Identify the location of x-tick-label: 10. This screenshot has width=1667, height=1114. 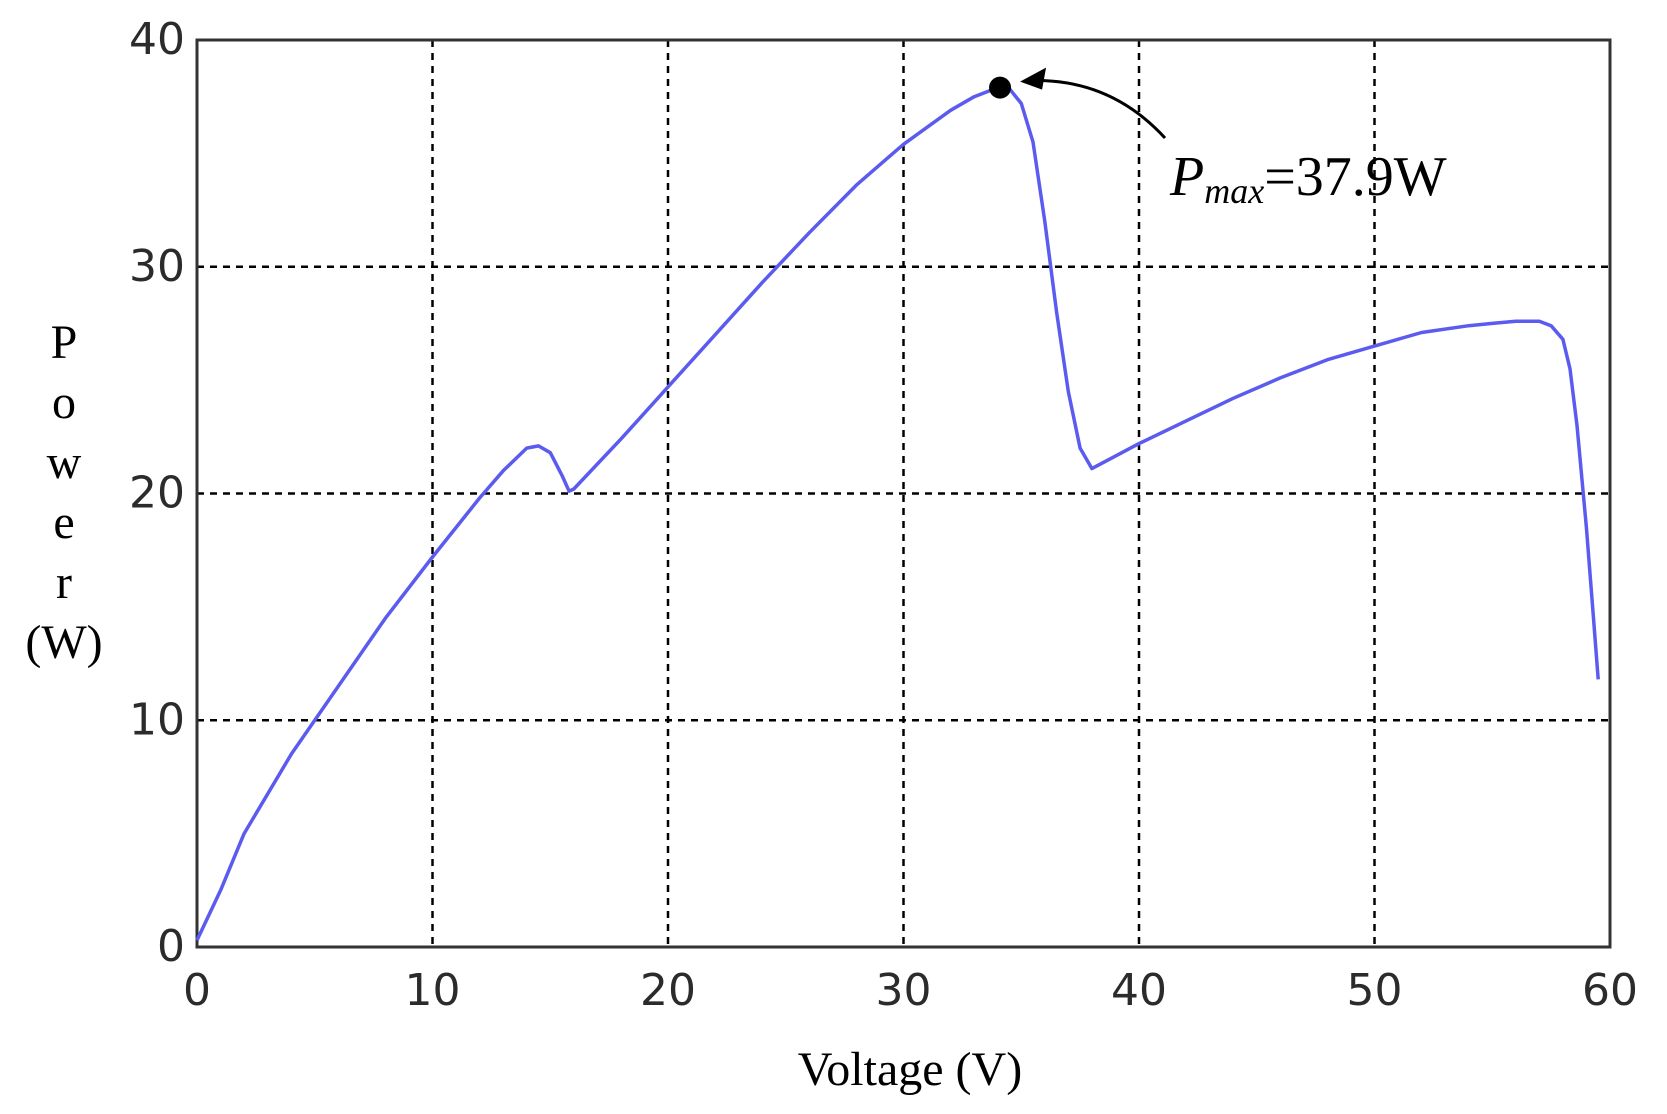
(433, 990).